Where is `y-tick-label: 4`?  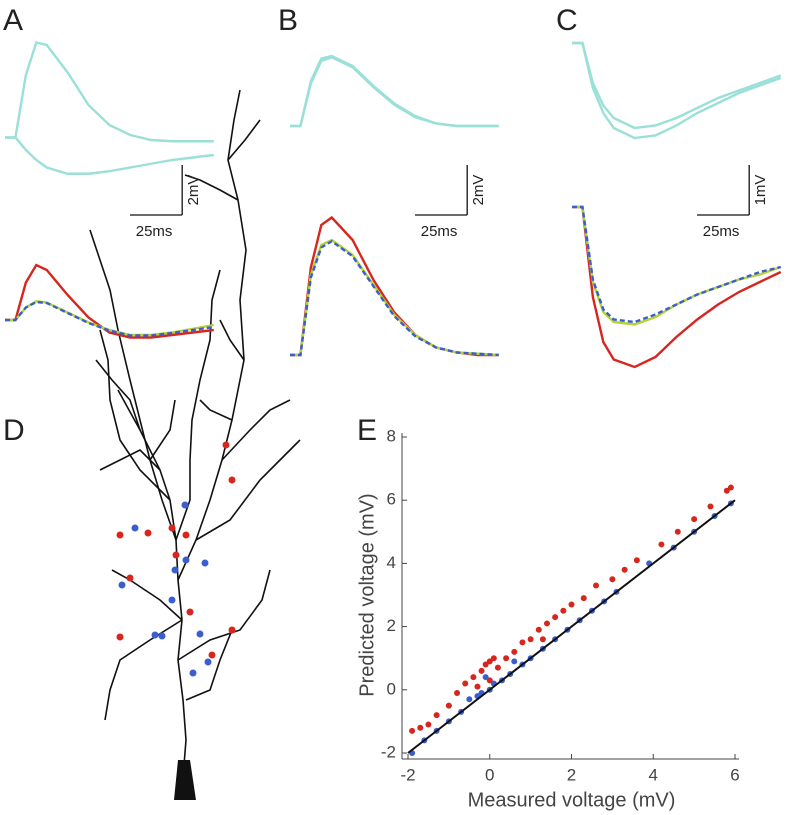
y-tick-label: 4 is located at coordinates (391, 562).